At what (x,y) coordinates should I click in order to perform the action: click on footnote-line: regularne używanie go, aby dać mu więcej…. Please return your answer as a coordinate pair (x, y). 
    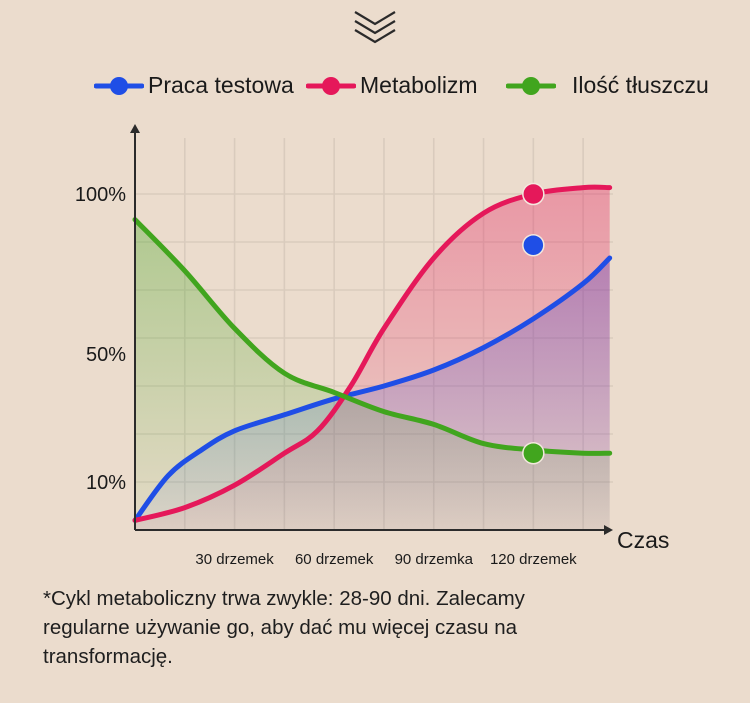
    Looking at the image, I should click on (280, 627).